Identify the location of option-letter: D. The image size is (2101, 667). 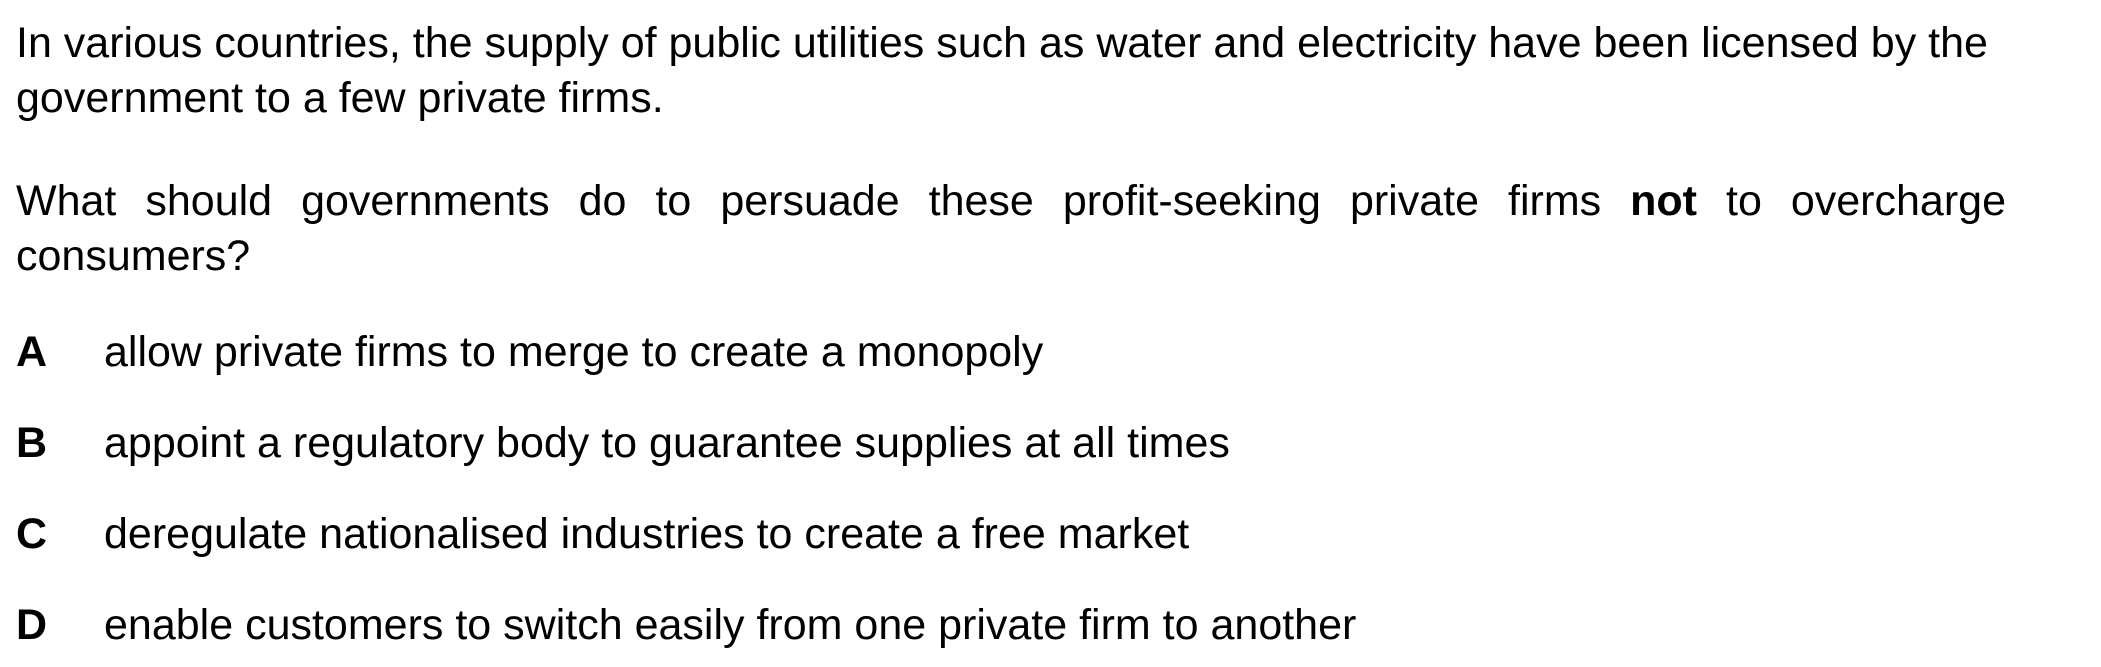
(32, 625).